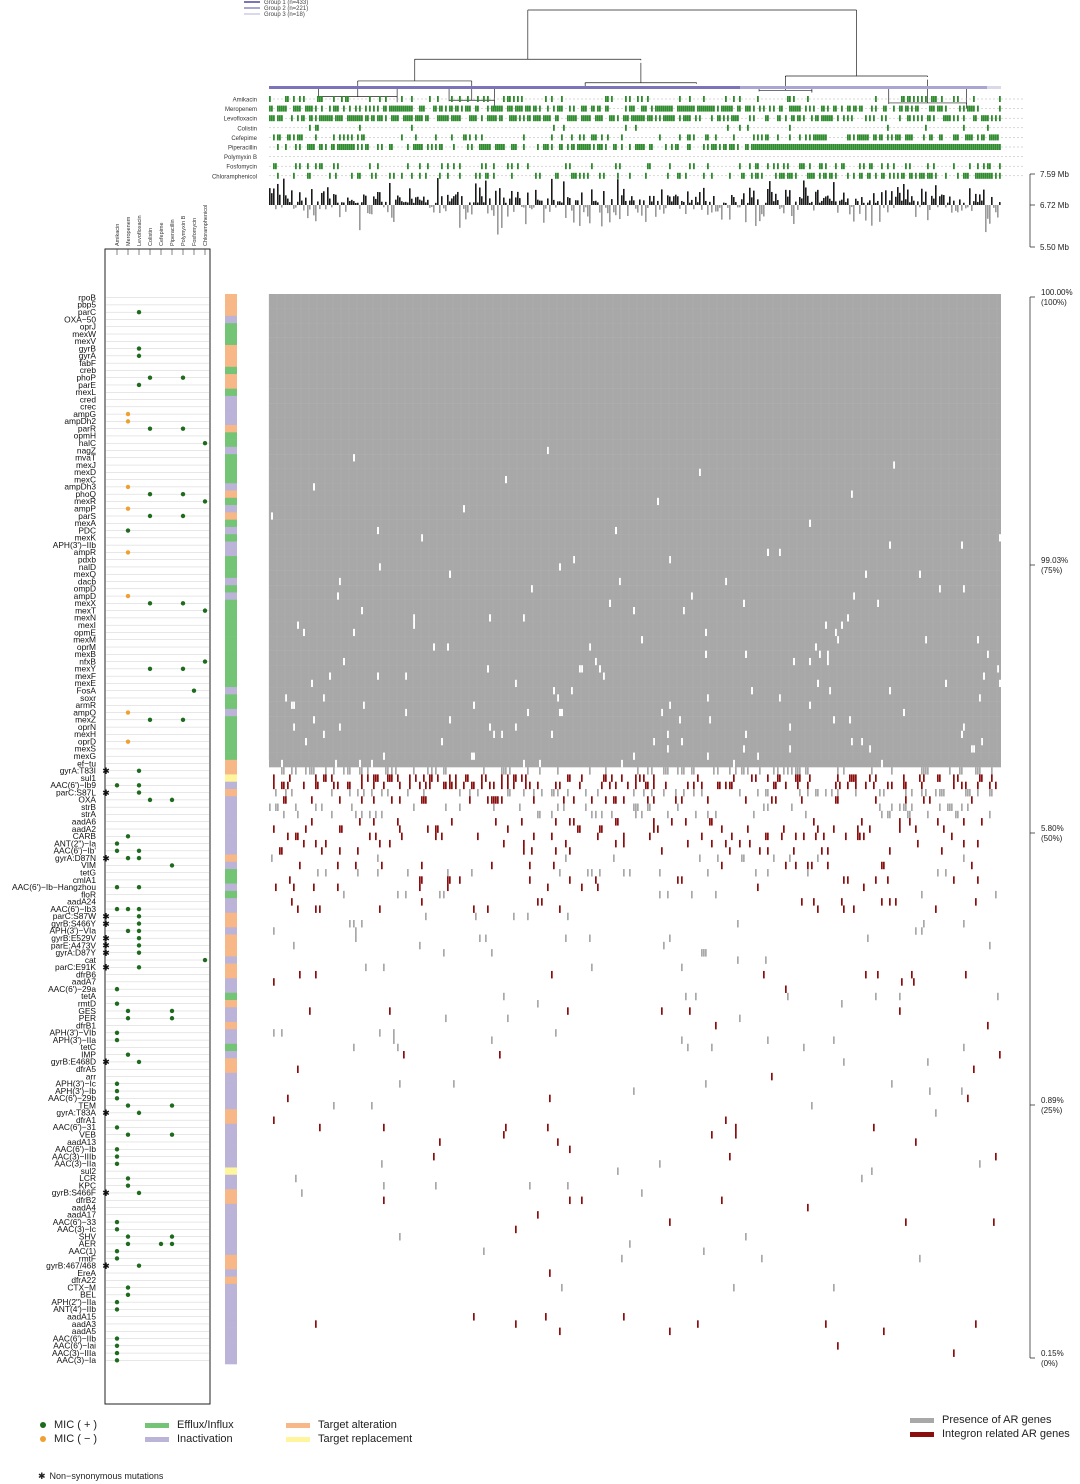 Image resolution: width=1080 pixels, height=1484 pixels. Describe the element at coordinates (86, 705) in the screenshot. I see `gene-label: armR` at that location.